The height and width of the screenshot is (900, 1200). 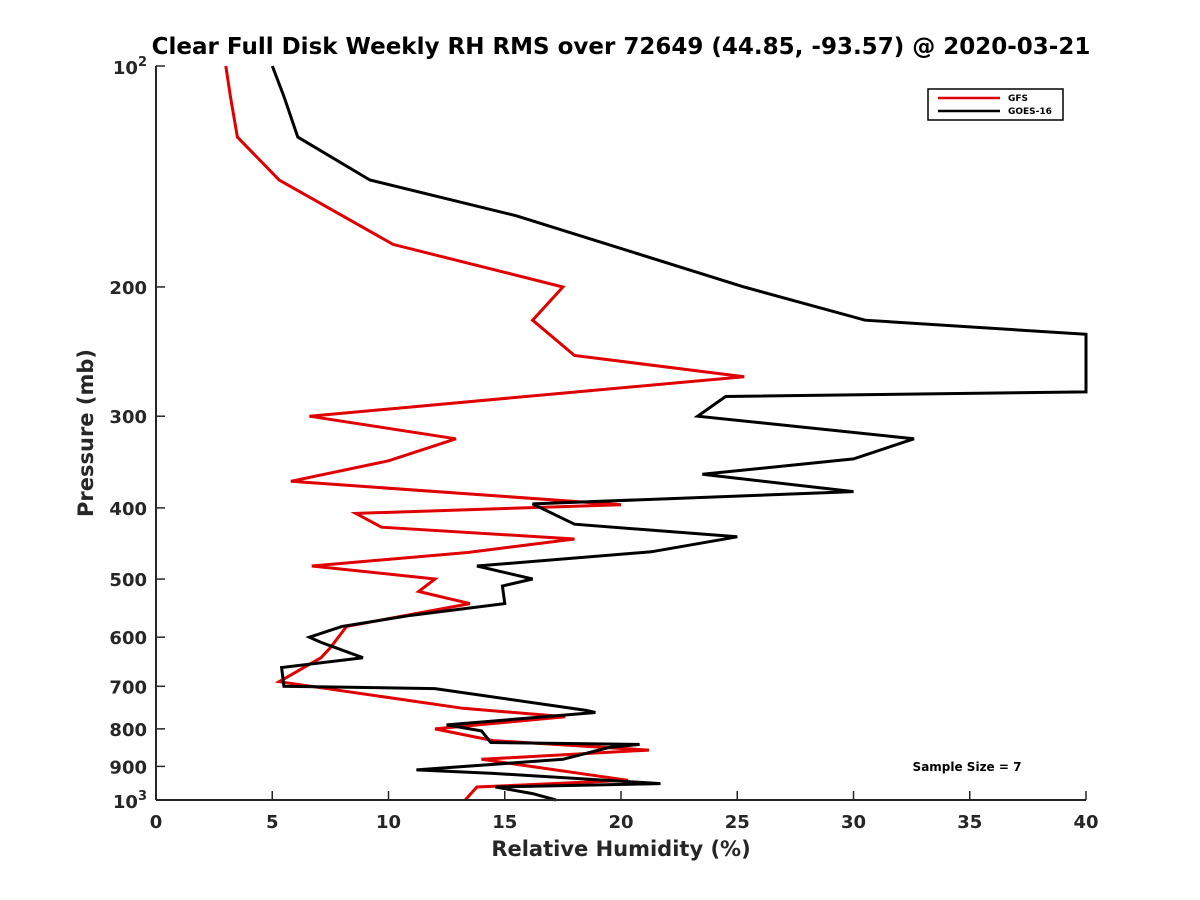 I want to click on y-tick-exponent: 2, so click(x=142, y=62).